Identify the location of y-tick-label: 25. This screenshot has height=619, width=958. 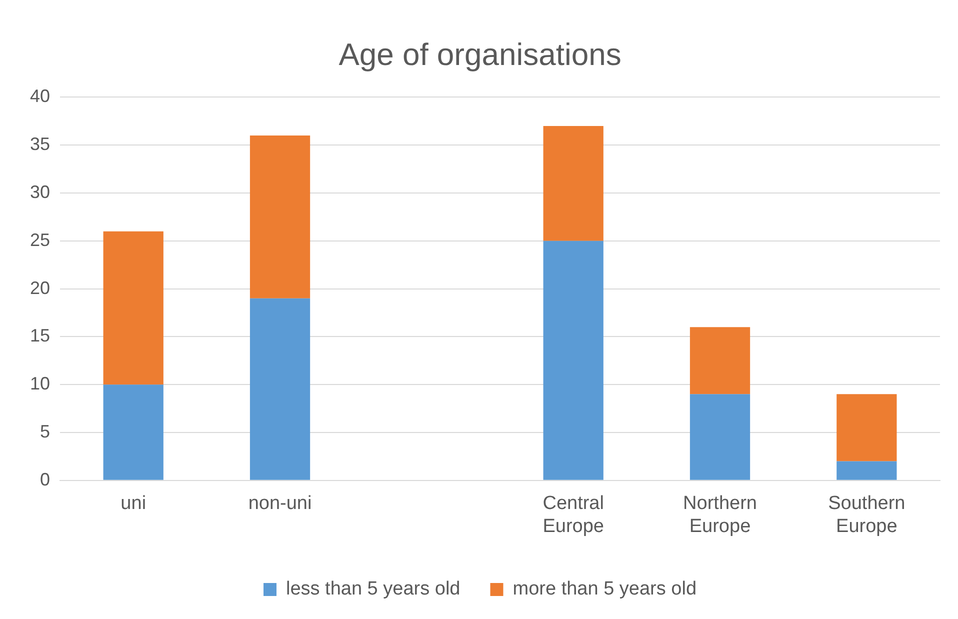
(40, 240).